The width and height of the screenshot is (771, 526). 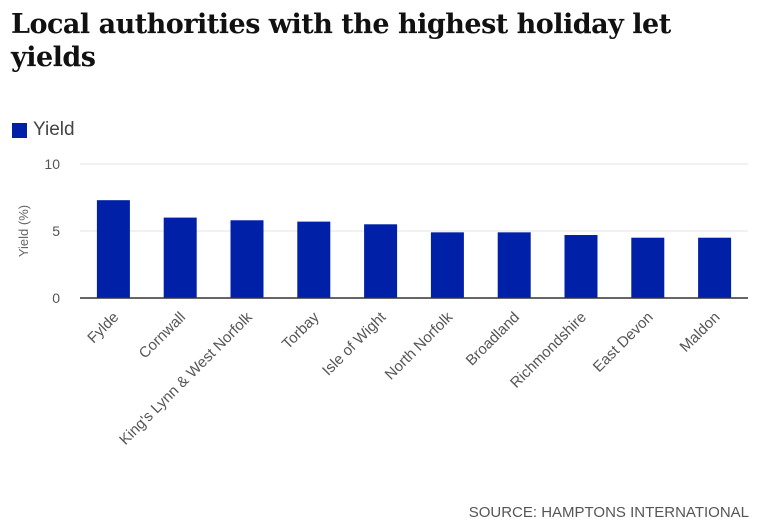 I want to click on x-tick-label: King's Lynn & West Norfolk, so click(x=186, y=378).